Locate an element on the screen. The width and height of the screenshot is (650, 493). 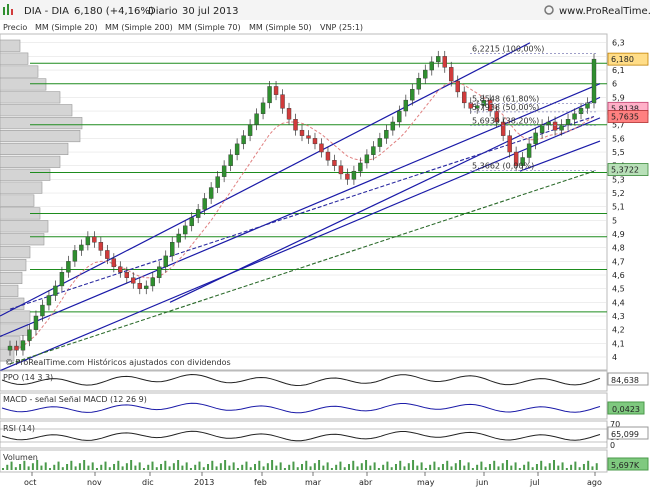
price-tick-label: 5,1 is located at coordinates (618, 207).